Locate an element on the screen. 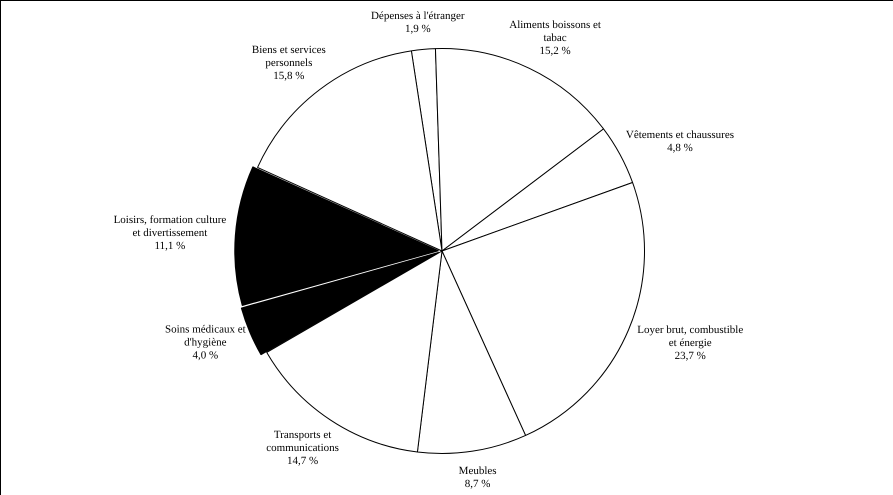  data-label: 15,8 % is located at coordinates (288, 76).